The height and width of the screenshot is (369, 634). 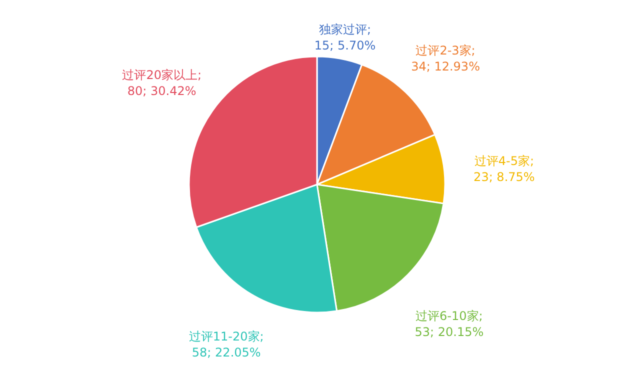 What do you see at coordinates (445, 58) in the screenshot?
I see `slice-label: 过评2-3家; 34; 12.93%` at bounding box center [445, 58].